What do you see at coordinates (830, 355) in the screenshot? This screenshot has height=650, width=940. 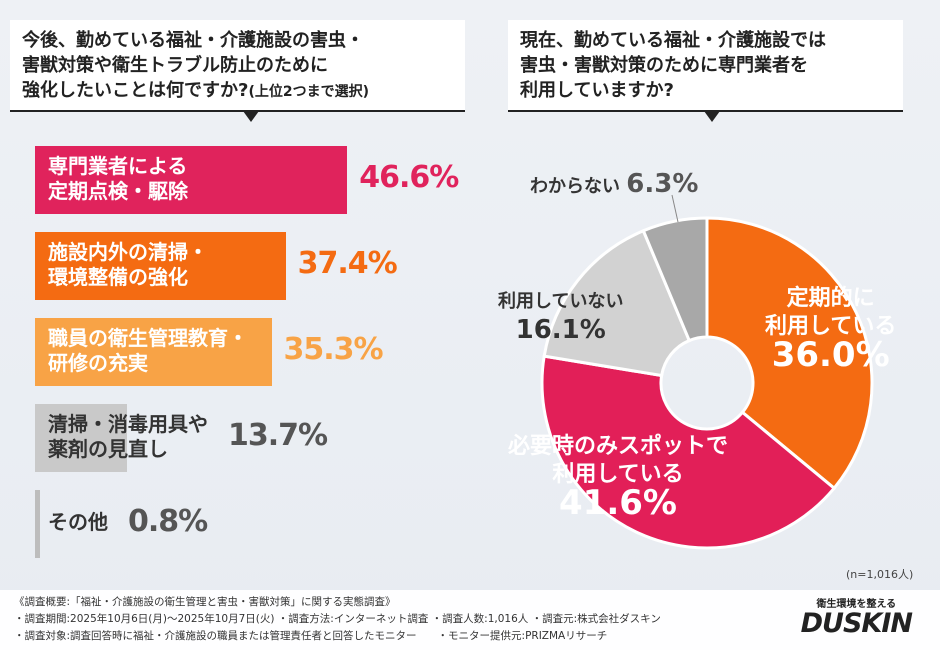 I see `donut-value: 36.0%` at bounding box center [830, 355].